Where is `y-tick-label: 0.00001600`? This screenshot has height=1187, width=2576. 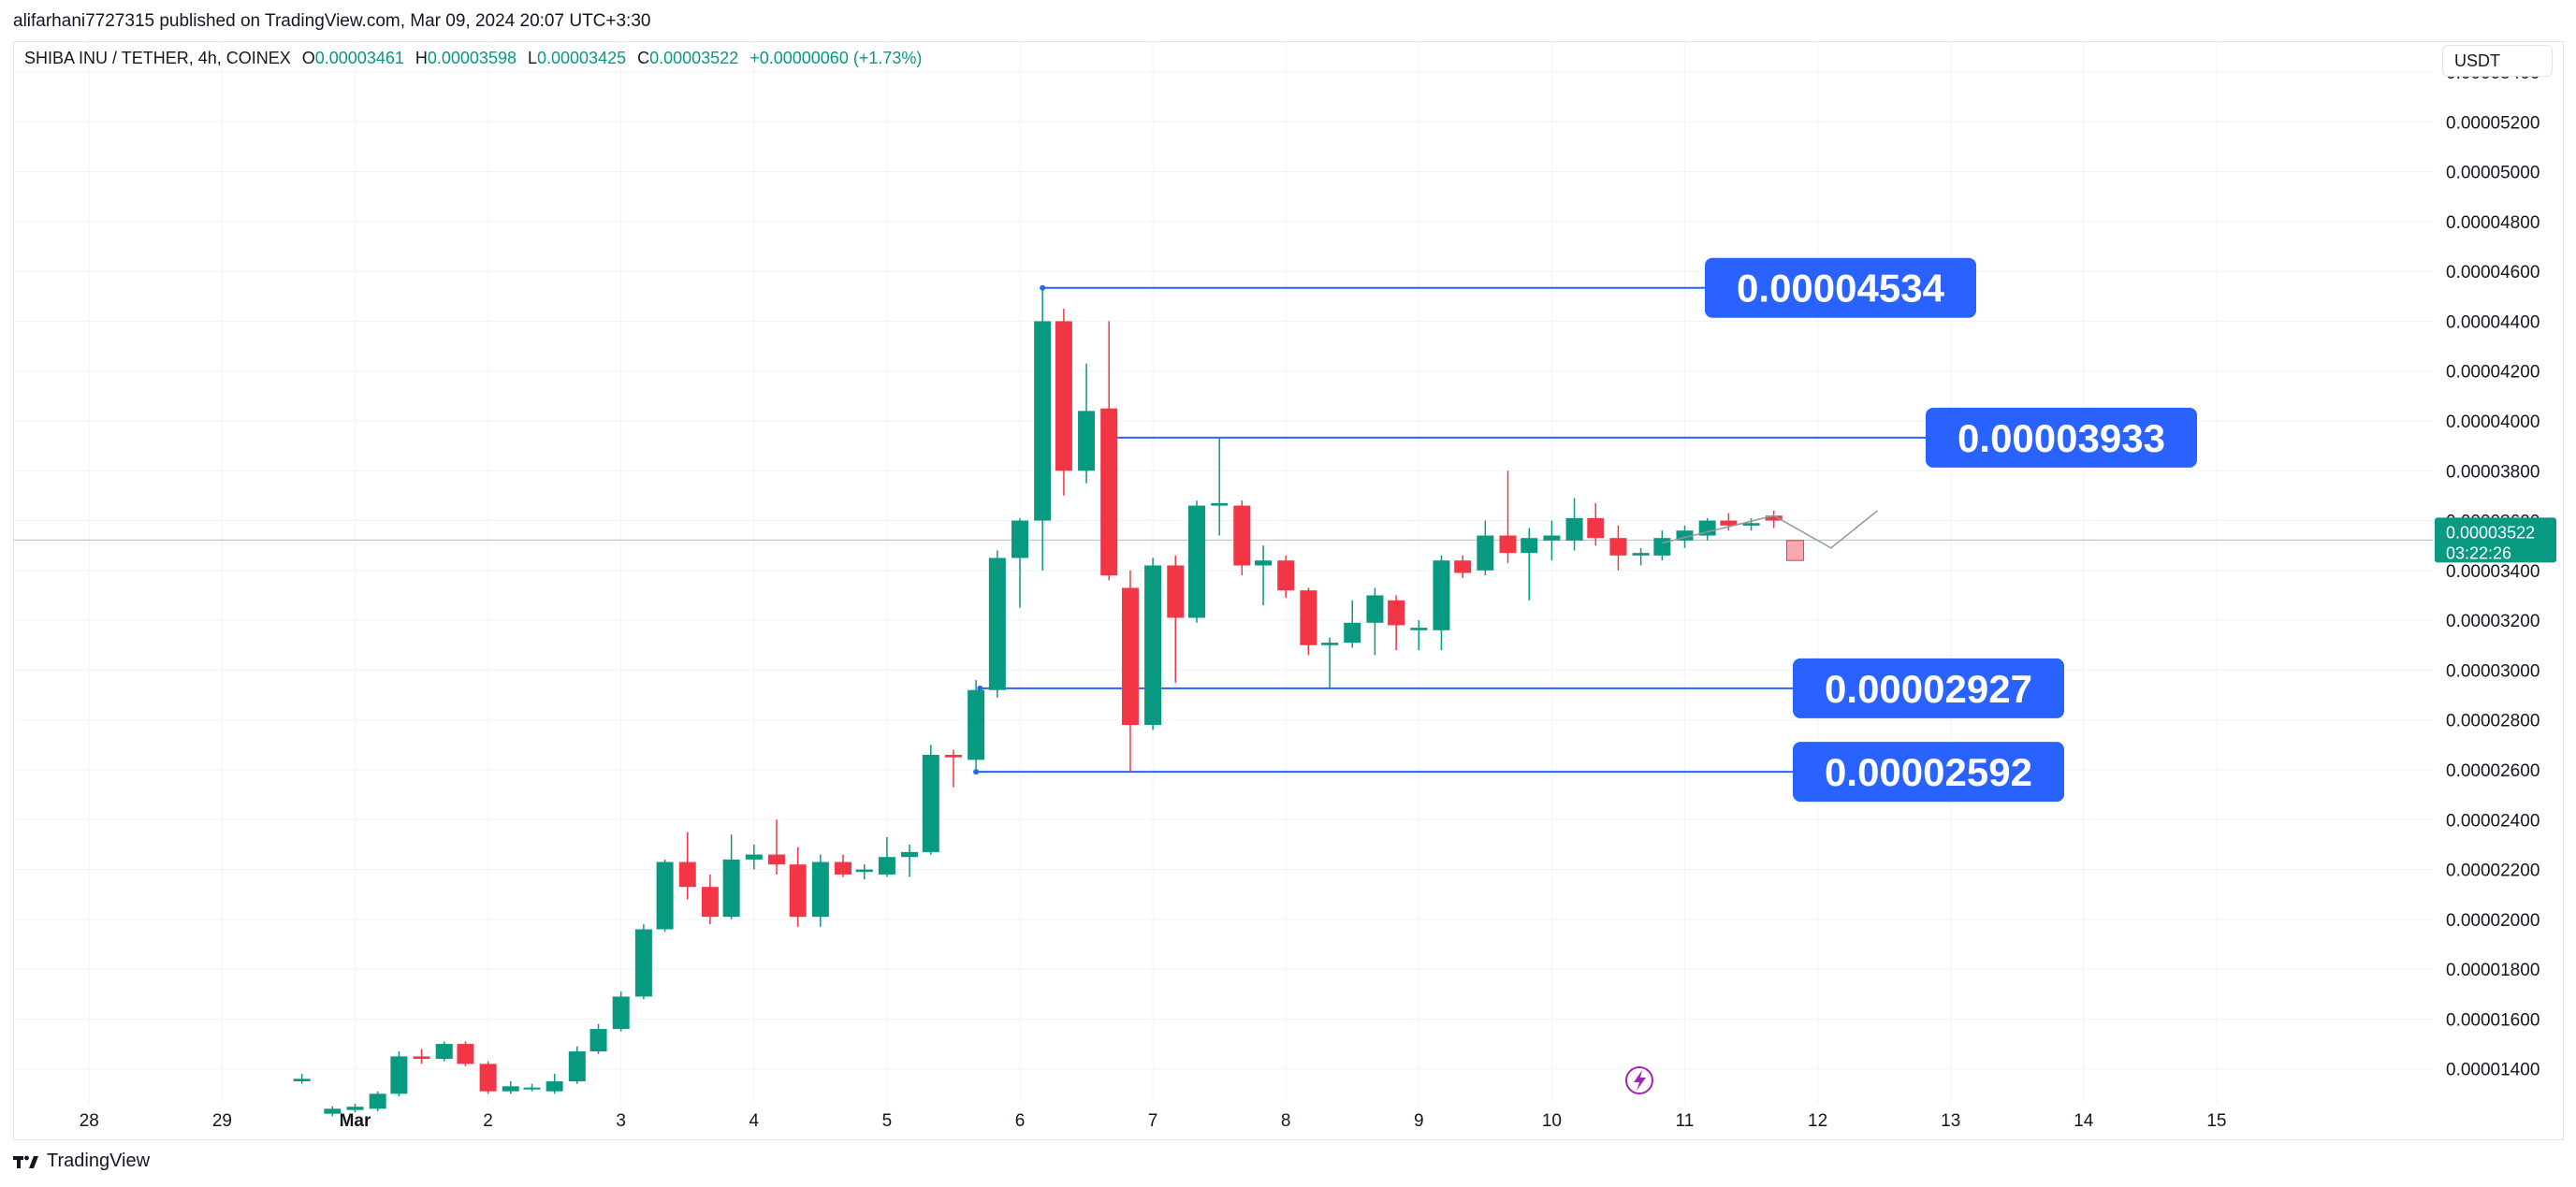 y-tick-label: 0.00001600 is located at coordinates (2493, 1020).